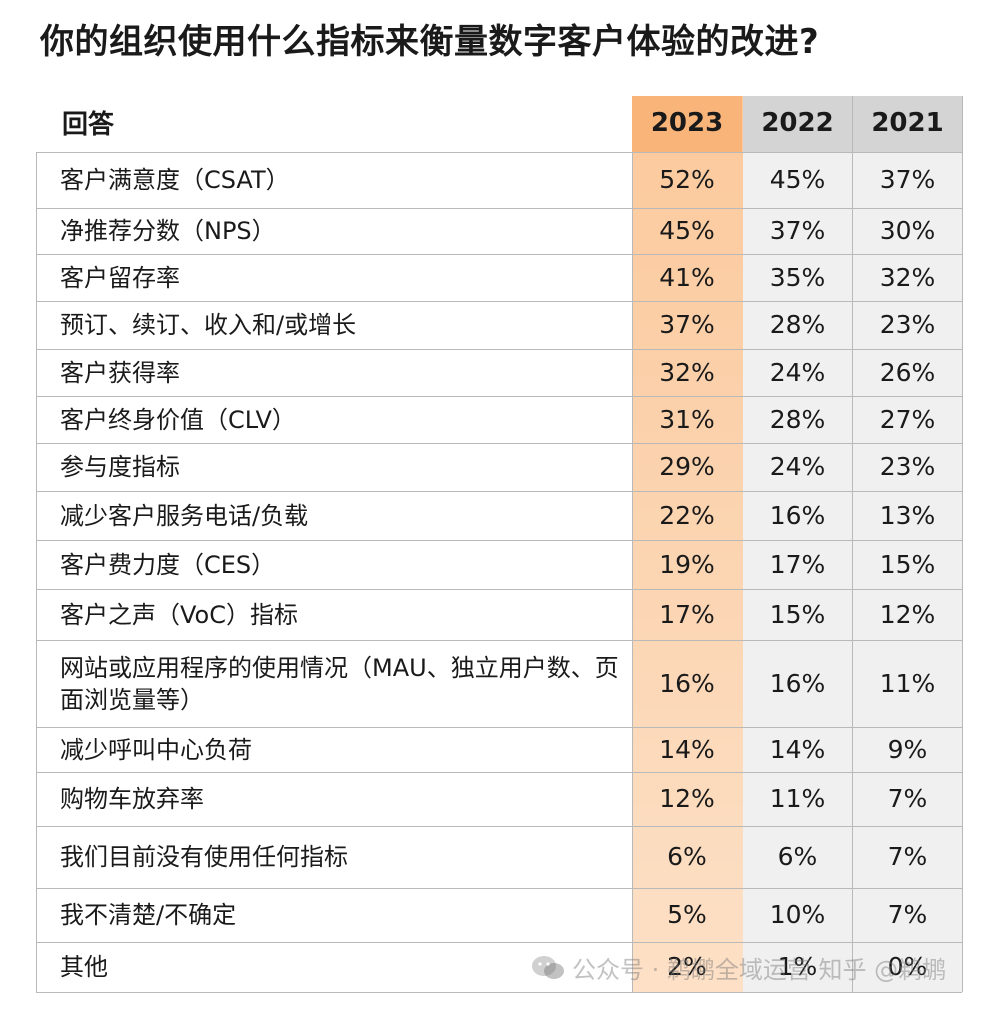 The image size is (1000, 1010). What do you see at coordinates (687, 966) in the screenshot?
I see `row-value-2023: 2%` at bounding box center [687, 966].